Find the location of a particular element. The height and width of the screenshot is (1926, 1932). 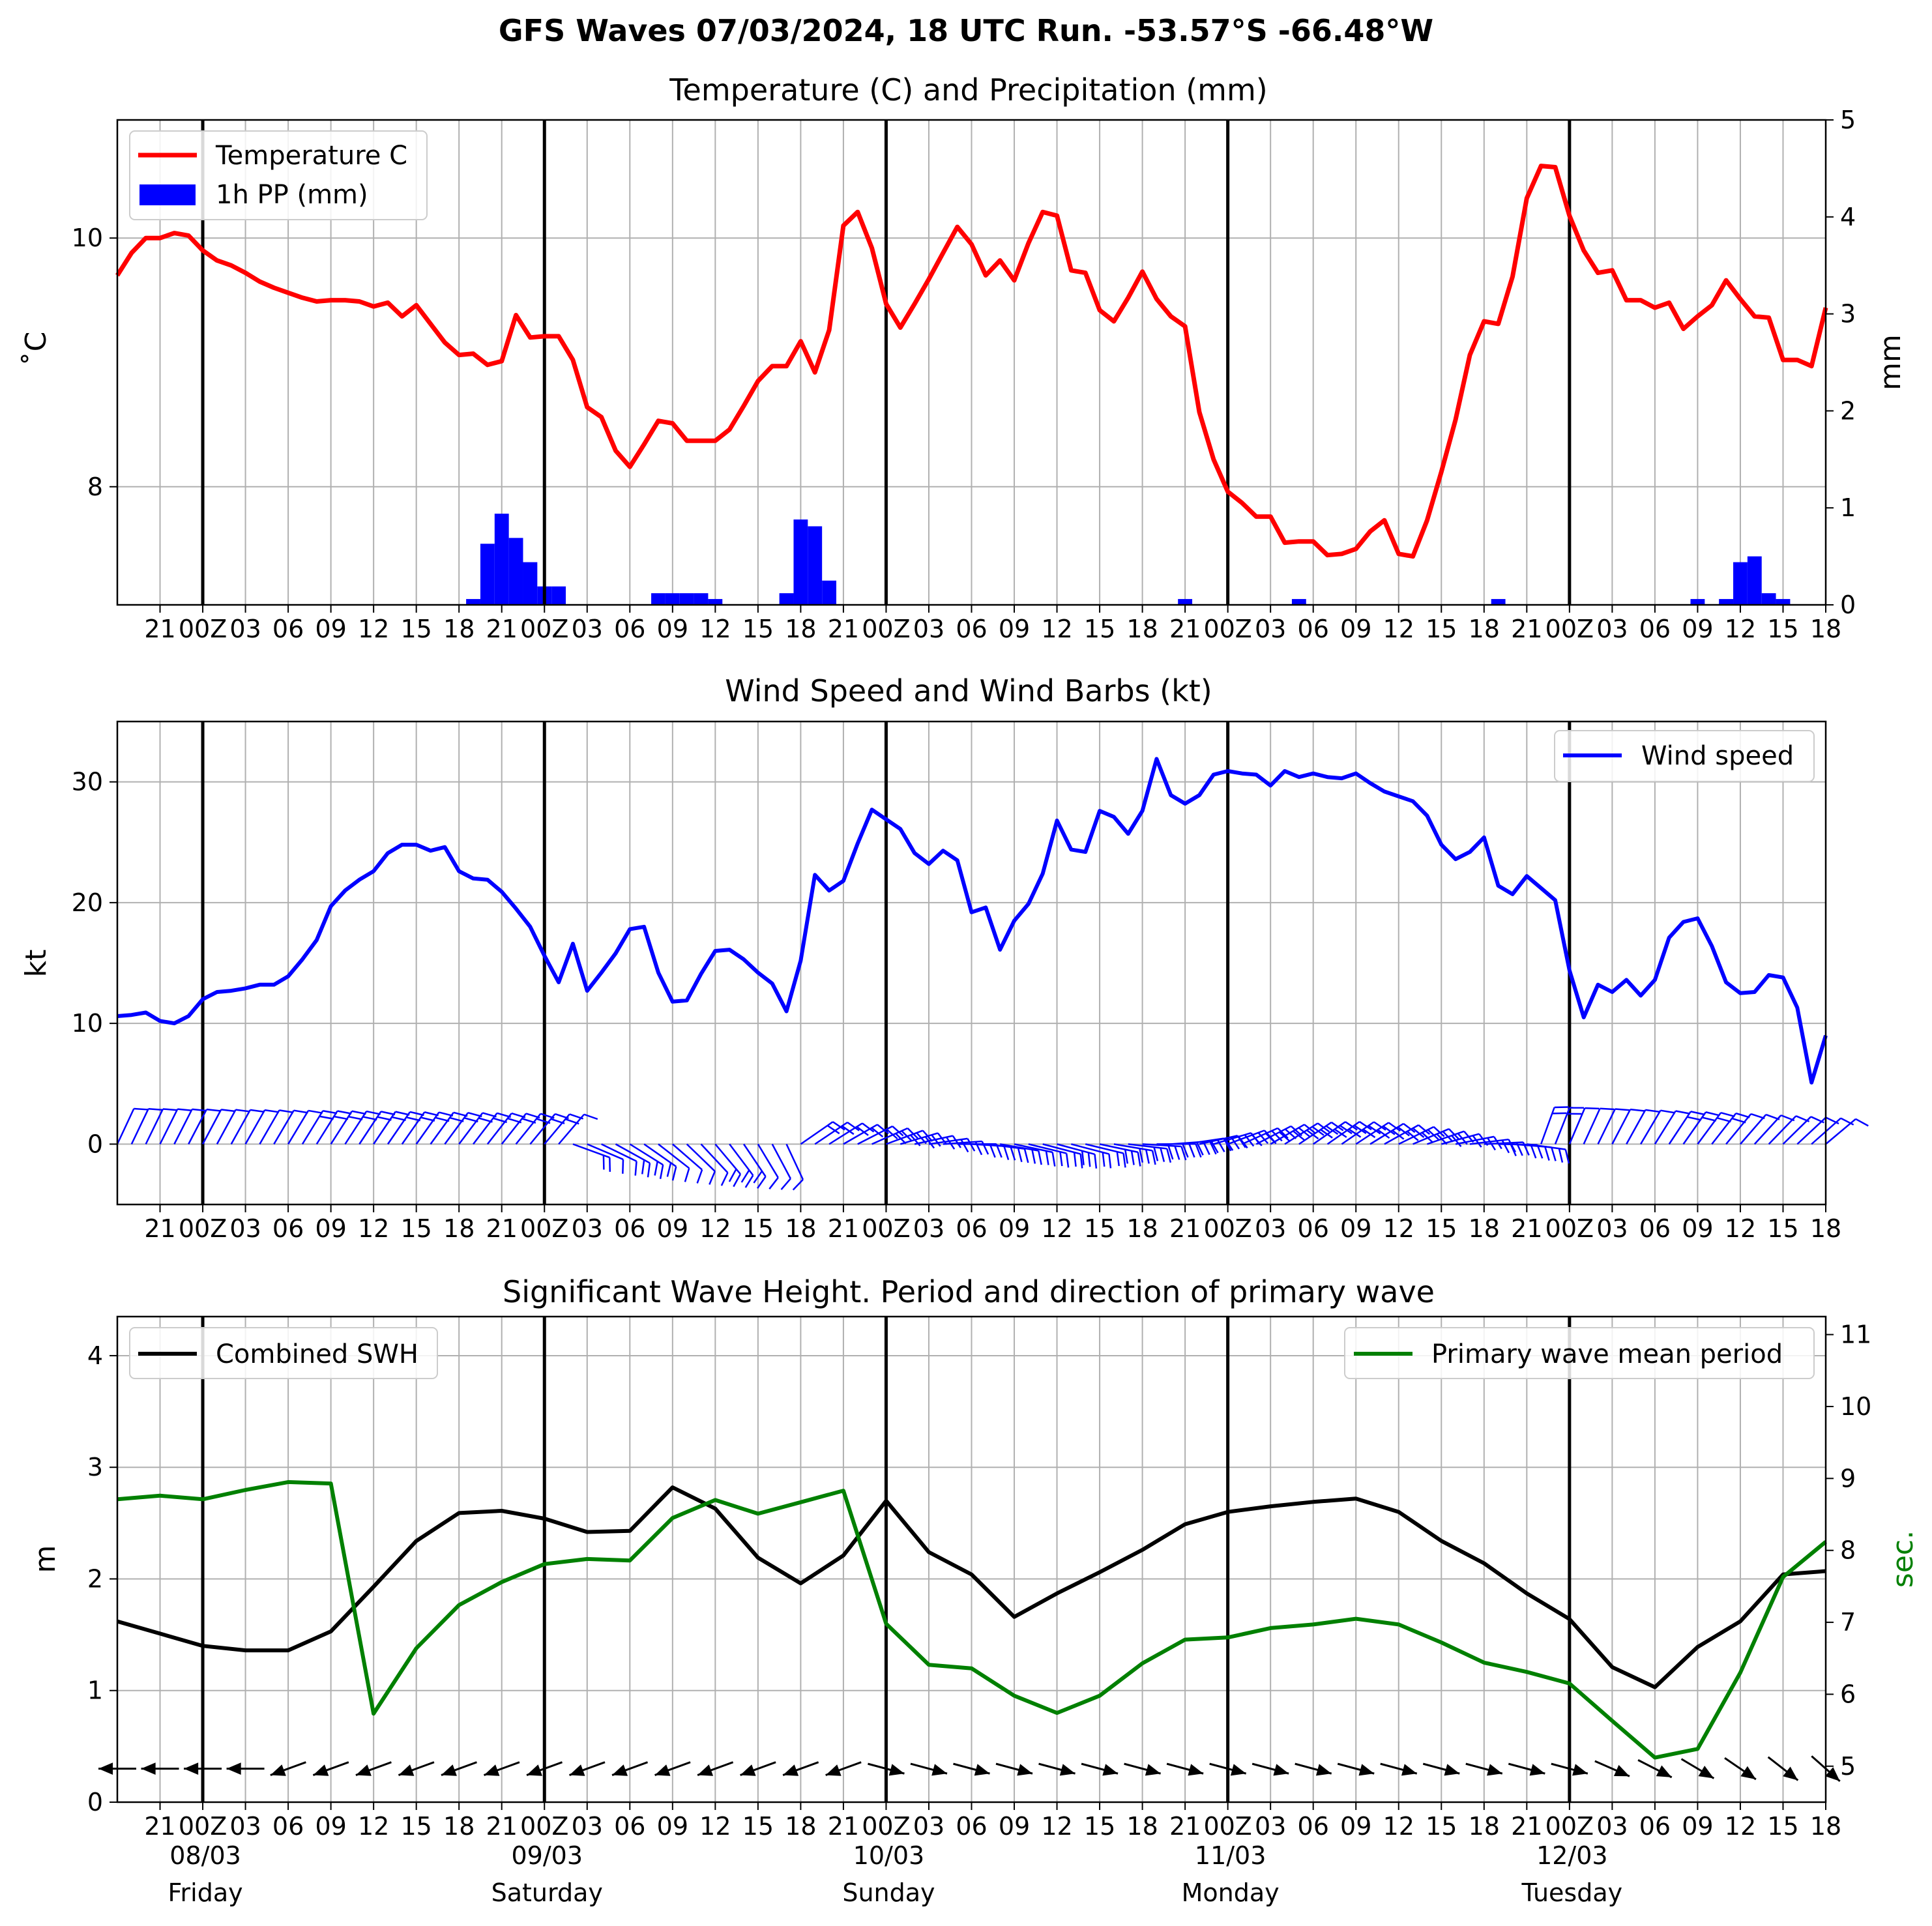

weekday-label: Sunday is located at coordinates (888, 1892).